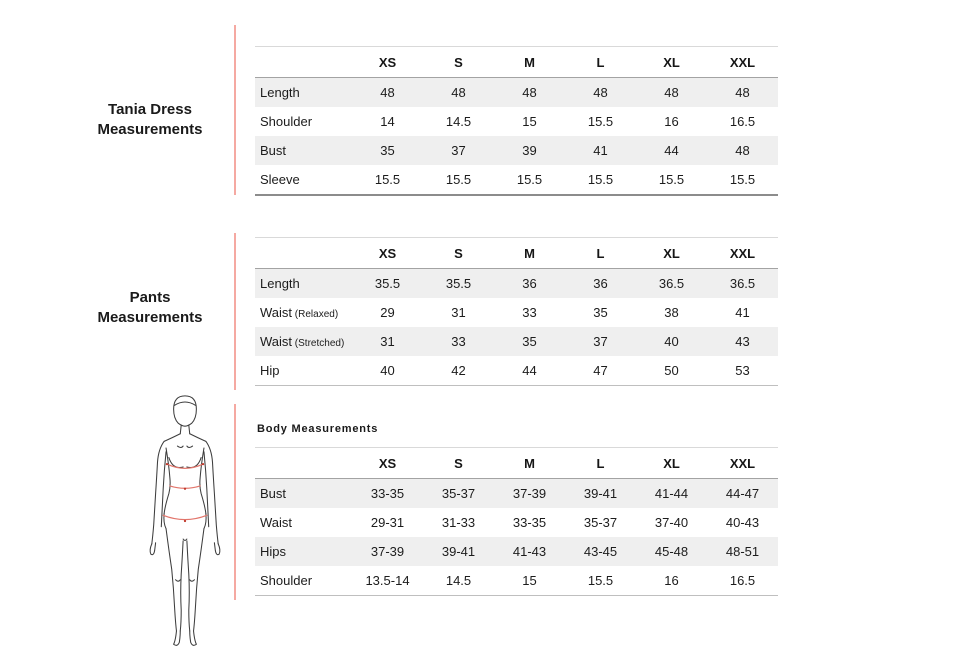 The width and height of the screenshot is (960, 660). Describe the element at coordinates (387, 581) in the screenshot. I see `measurement-cell: 13.5-14` at that location.